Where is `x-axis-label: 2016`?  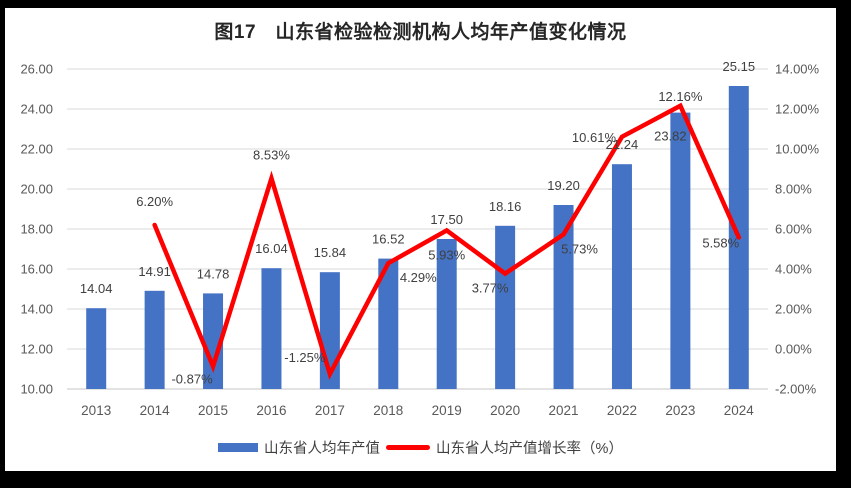
x-axis-label: 2016 is located at coordinates (271, 410).